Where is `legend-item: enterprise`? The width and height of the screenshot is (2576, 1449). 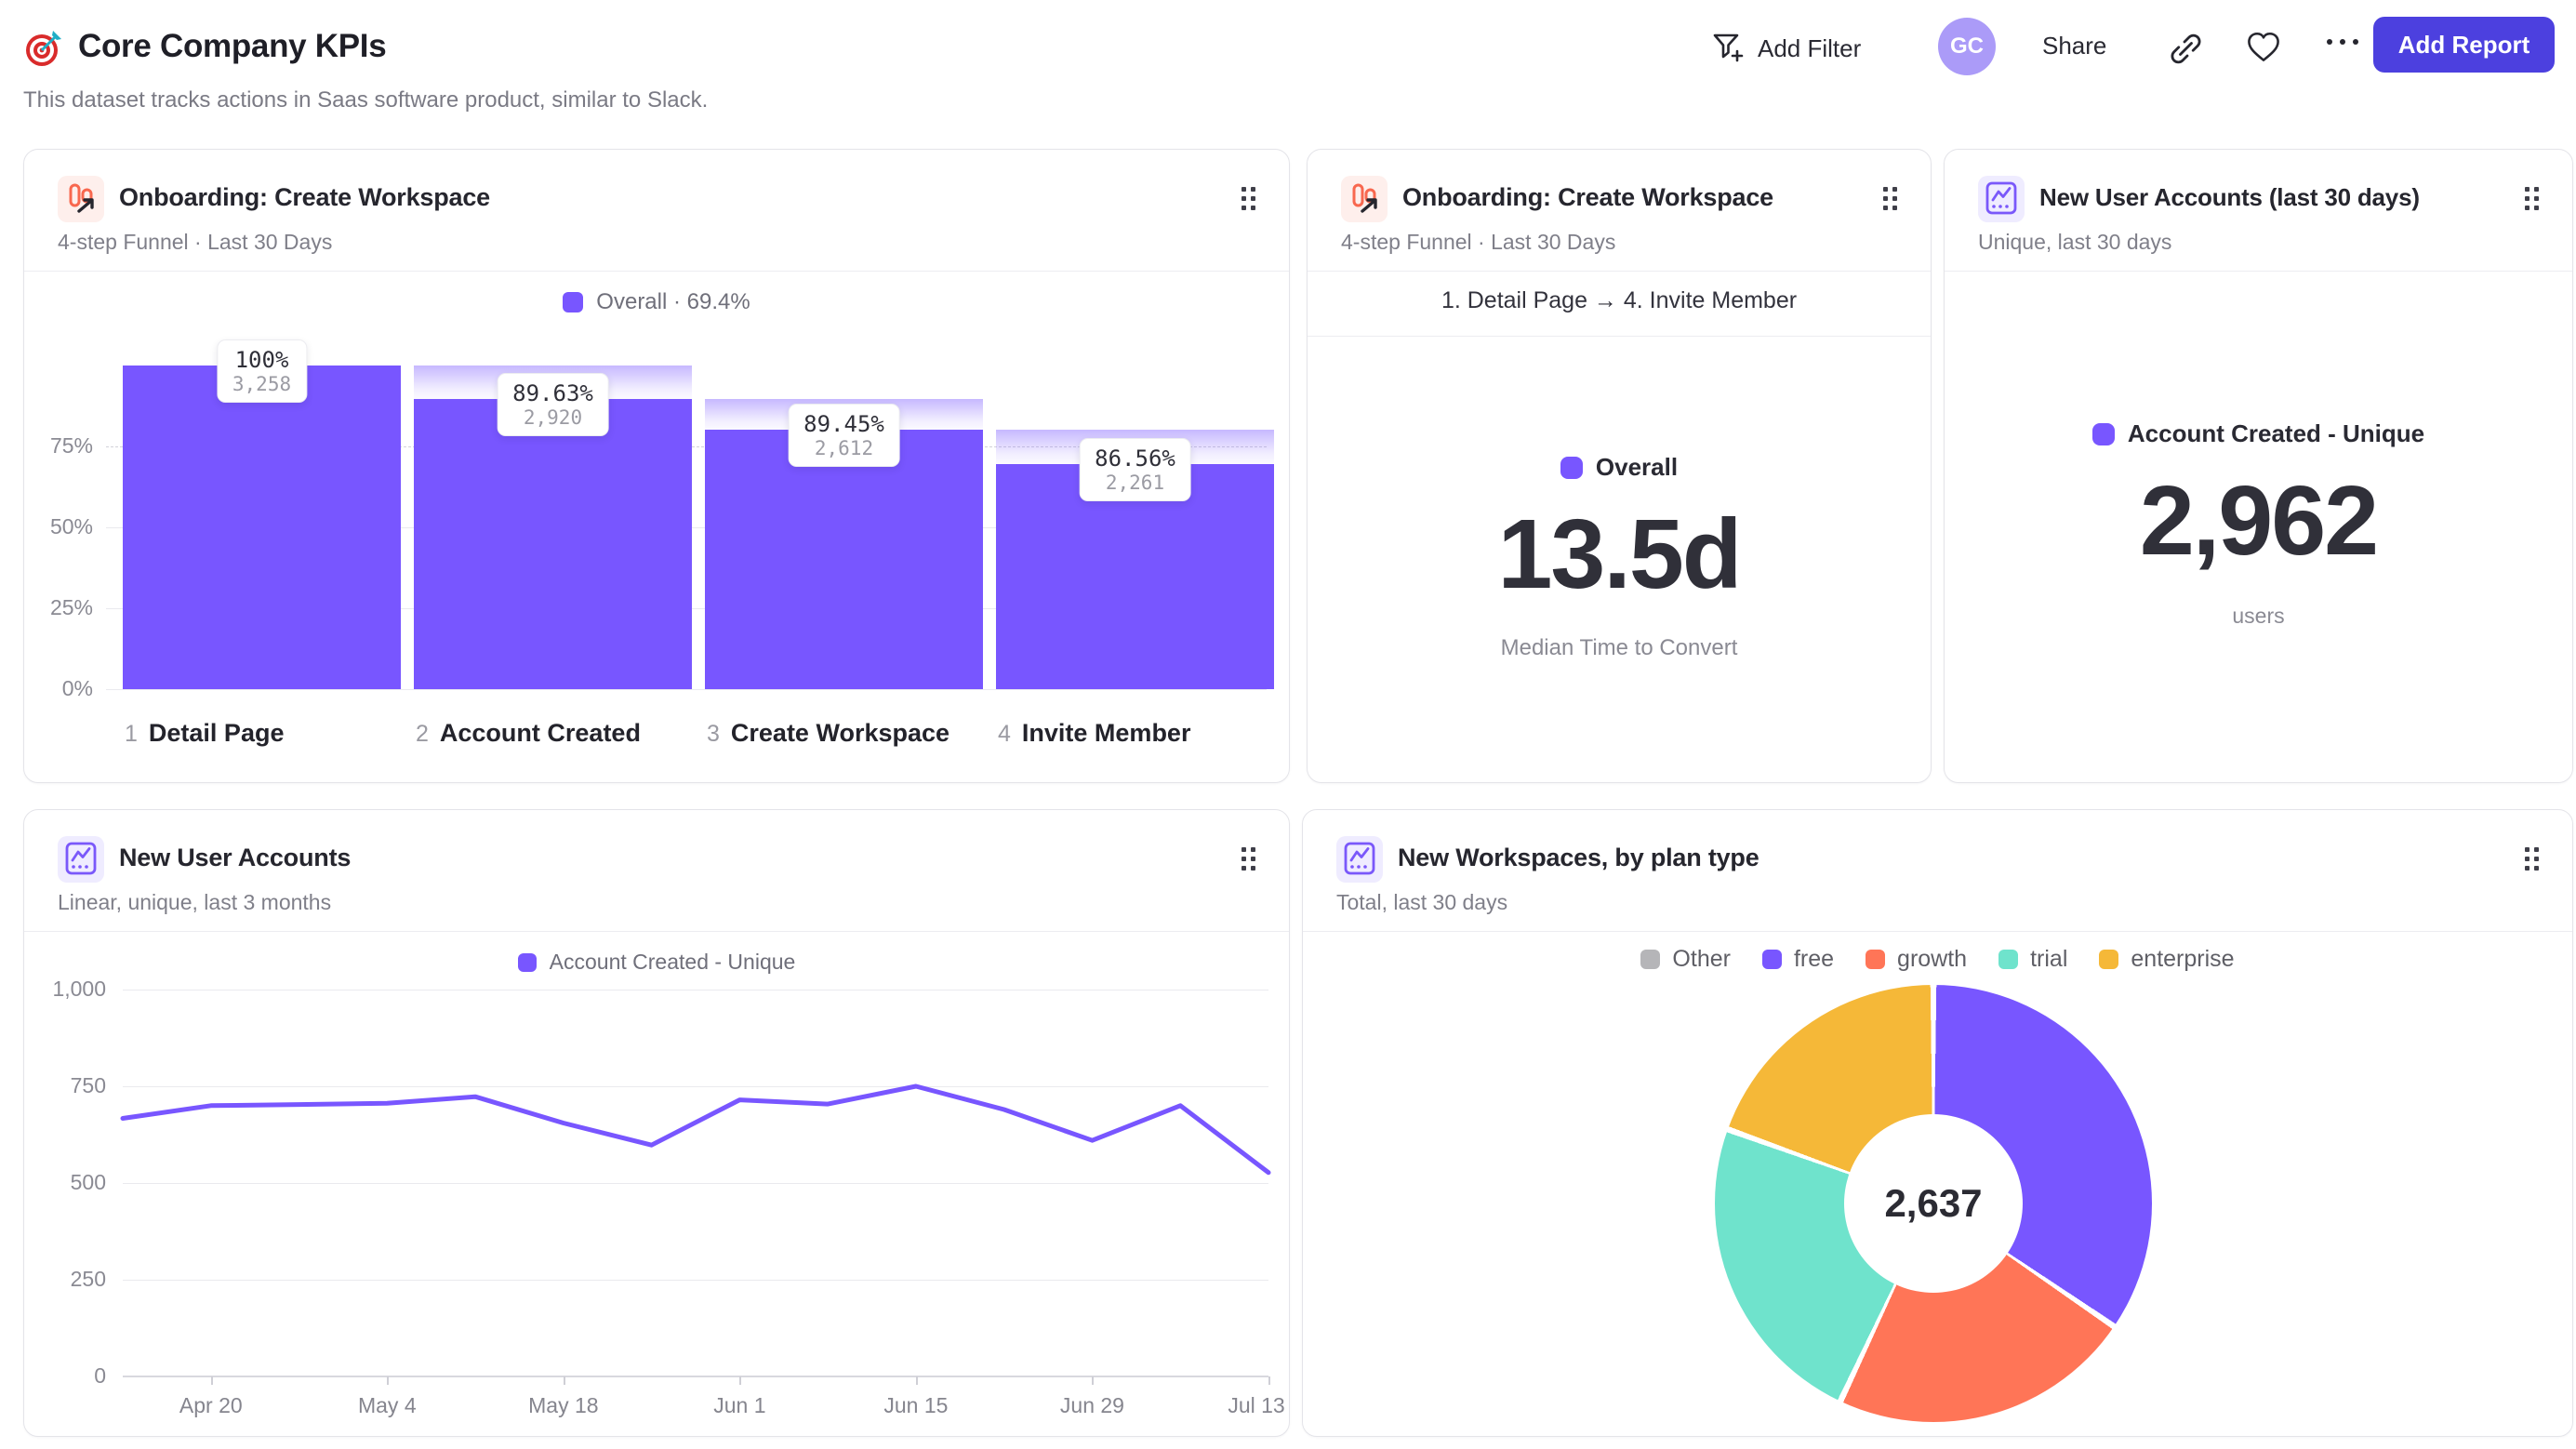 legend-item: enterprise is located at coordinates (2167, 959).